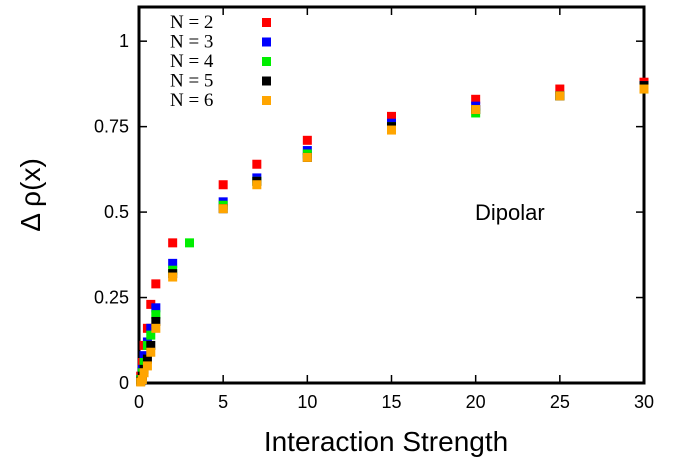 The image size is (684, 458). I want to click on x-tick-label: 20, so click(476, 402).